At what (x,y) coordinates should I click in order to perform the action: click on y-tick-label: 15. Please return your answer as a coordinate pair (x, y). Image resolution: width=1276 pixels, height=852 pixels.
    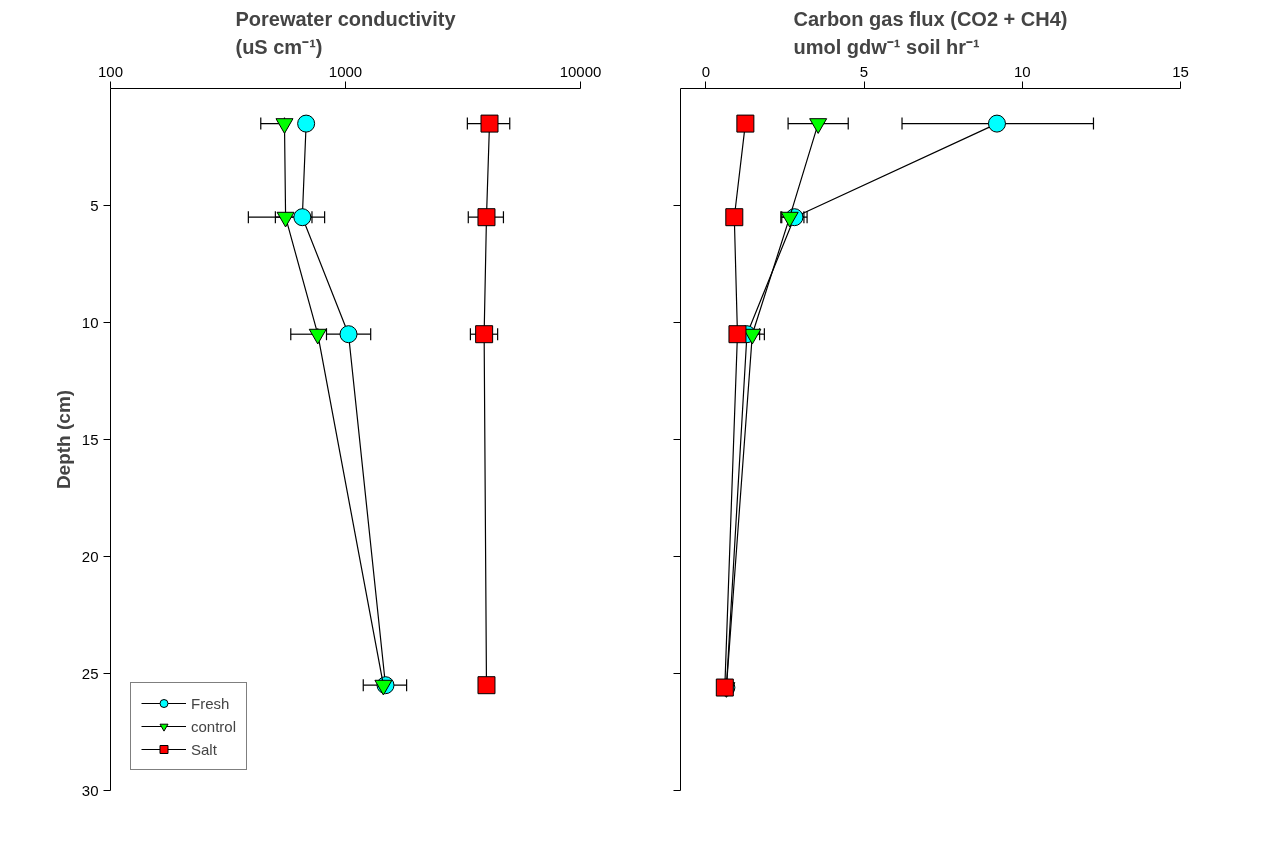
    Looking at the image, I should click on (90, 439).